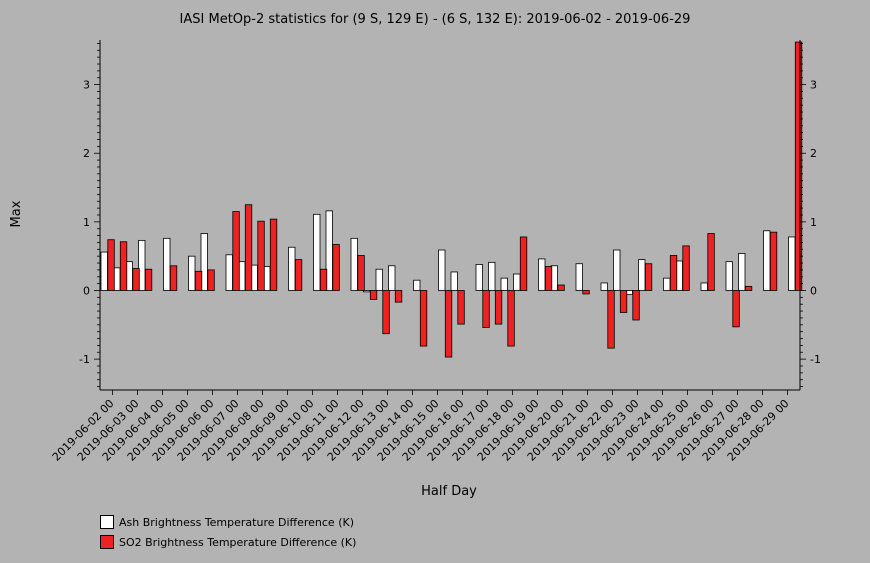 The image size is (870, 563). I want to click on y-axis-label: Max, so click(16, 213).